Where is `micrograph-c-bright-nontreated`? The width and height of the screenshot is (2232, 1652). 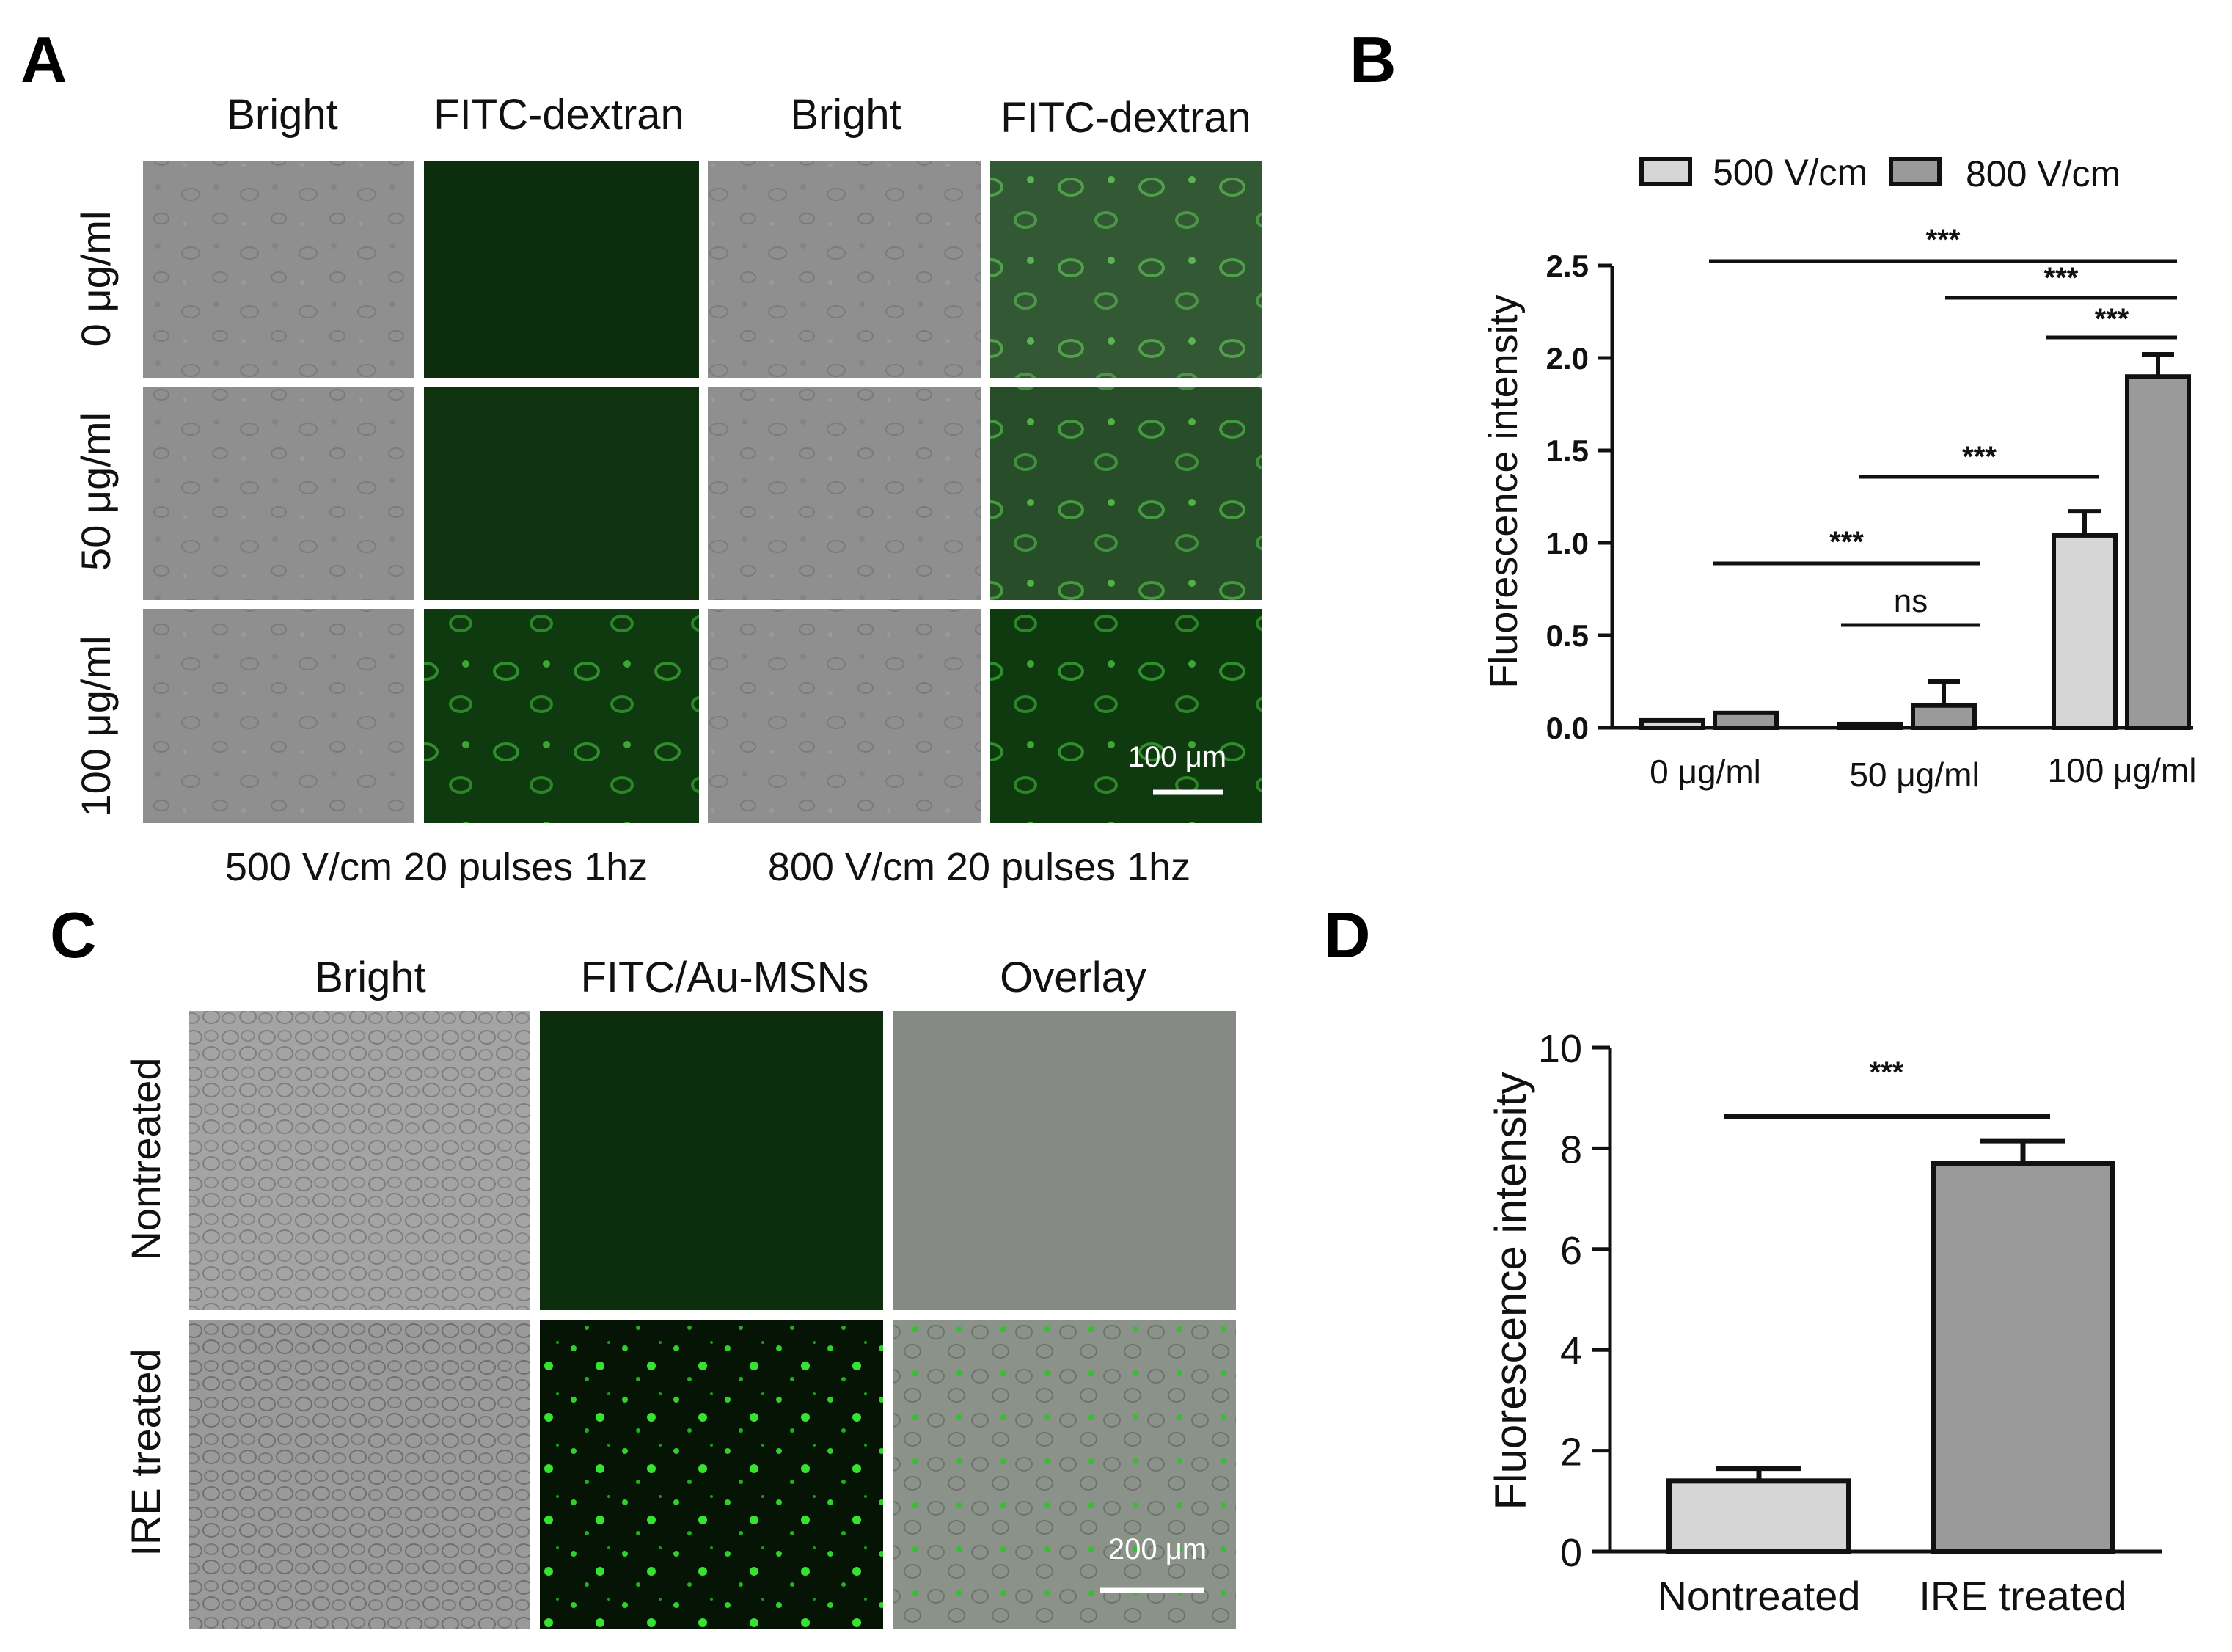
micrograph-c-bright-nontreated is located at coordinates (359, 1160).